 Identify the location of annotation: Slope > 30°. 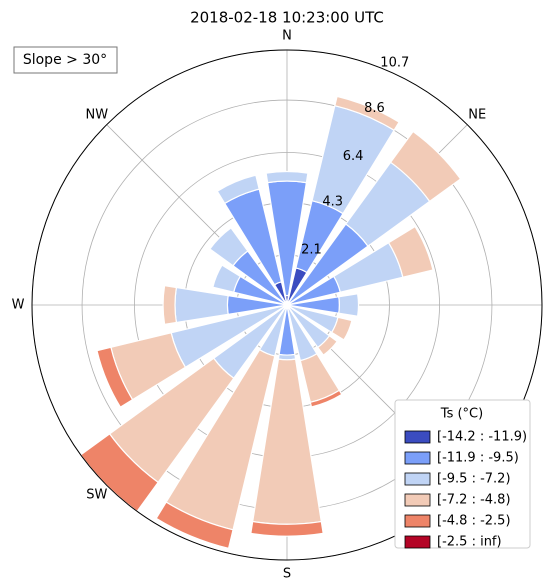
(65, 60).